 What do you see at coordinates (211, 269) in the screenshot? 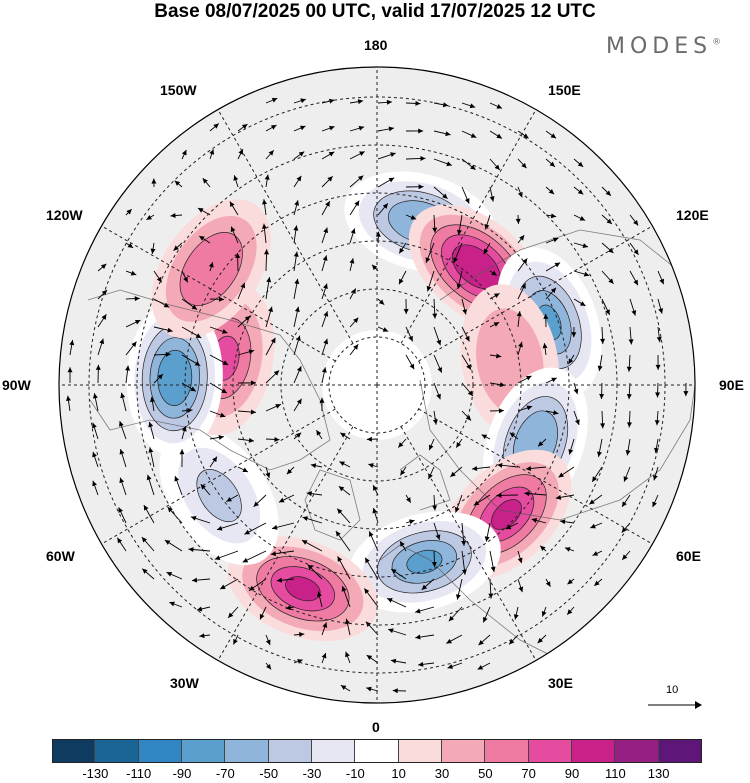
I see `positive-anomaly` at bounding box center [211, 269].